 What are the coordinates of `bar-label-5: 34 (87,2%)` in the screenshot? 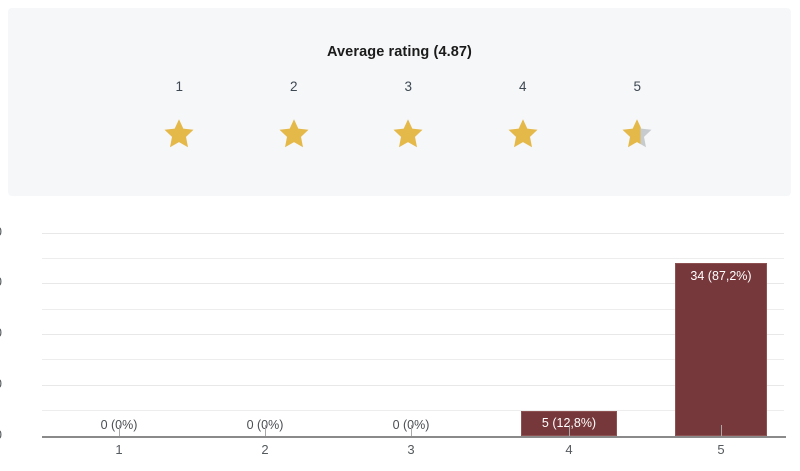 It's located at (721, 275).